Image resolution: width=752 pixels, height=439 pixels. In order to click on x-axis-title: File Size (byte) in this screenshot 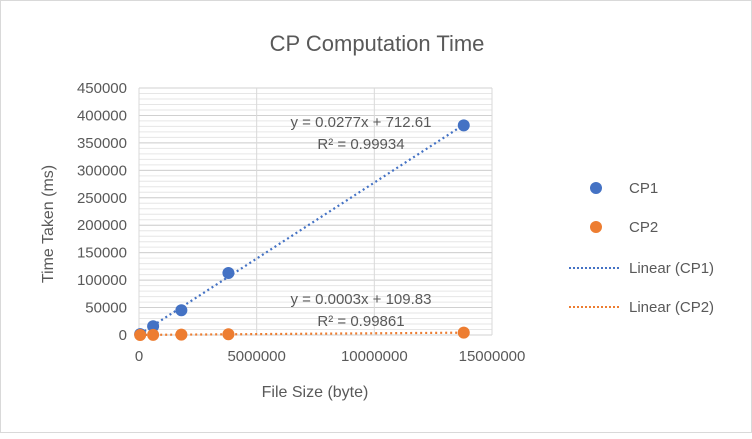, I will do `click(315, 392)`.